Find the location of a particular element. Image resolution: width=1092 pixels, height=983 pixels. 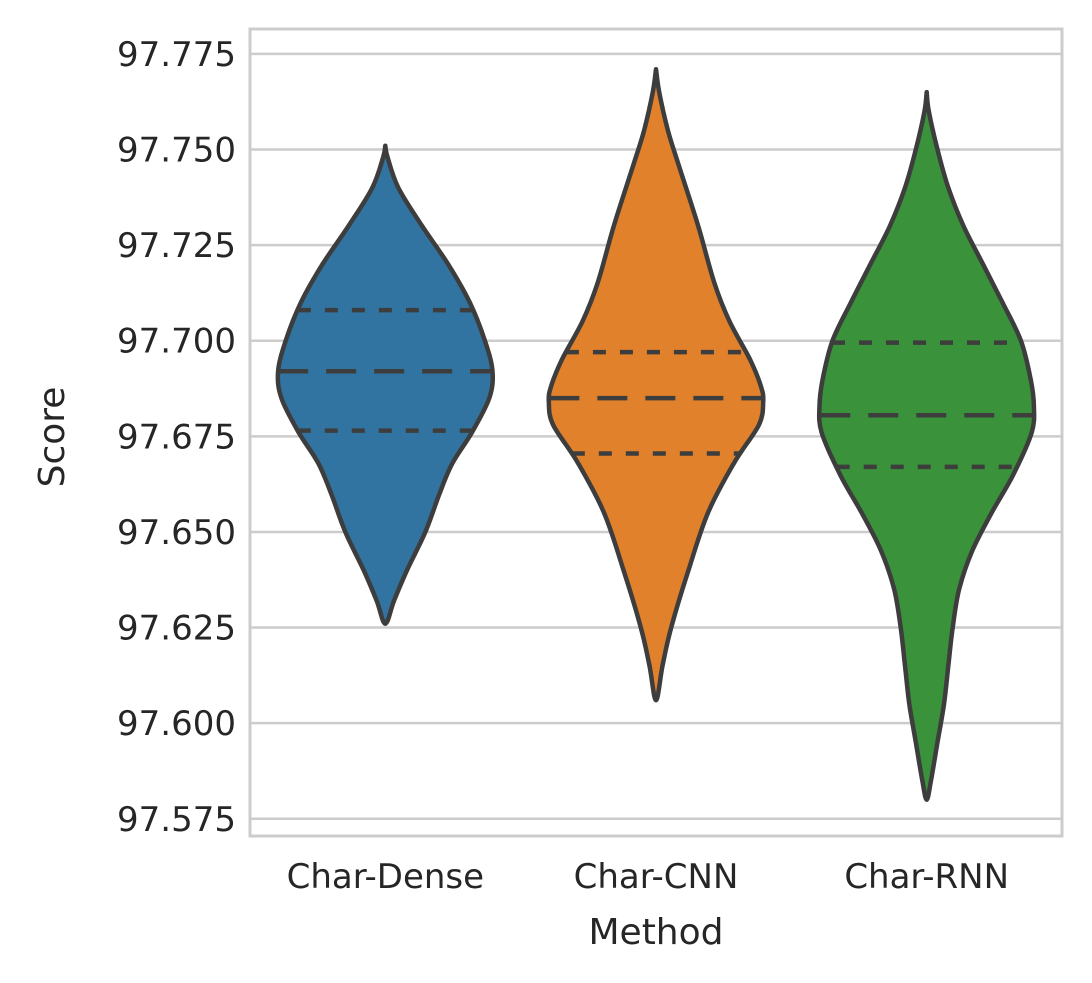

x-tick-label: Char-CNN is located at coordinates (656, 877).